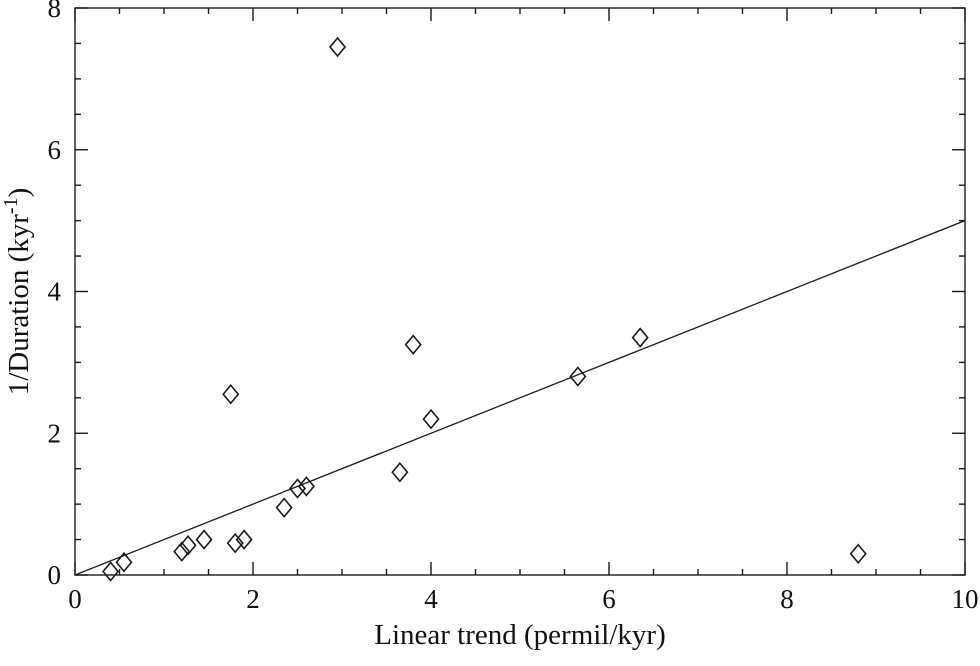 The width and height of the screenshot is (980, 666). Describe the element at coordinates (253, 599) in the screenshot. I see `x-tick-label: 2` at that location.